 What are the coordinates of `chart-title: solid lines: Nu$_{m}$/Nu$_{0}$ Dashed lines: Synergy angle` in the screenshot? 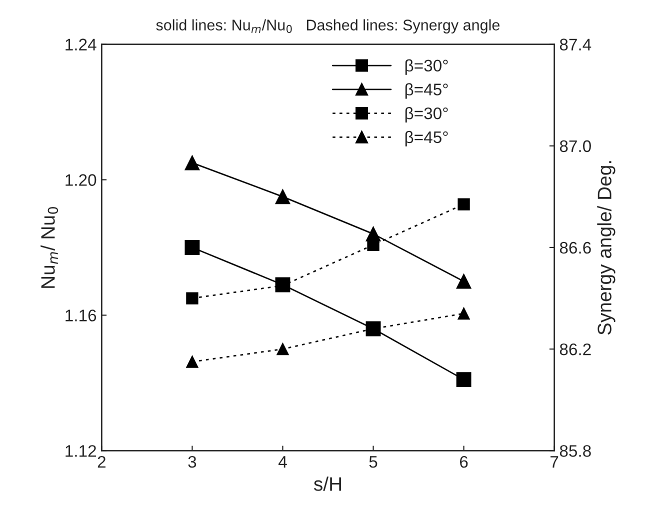 It's located at (328, 26).